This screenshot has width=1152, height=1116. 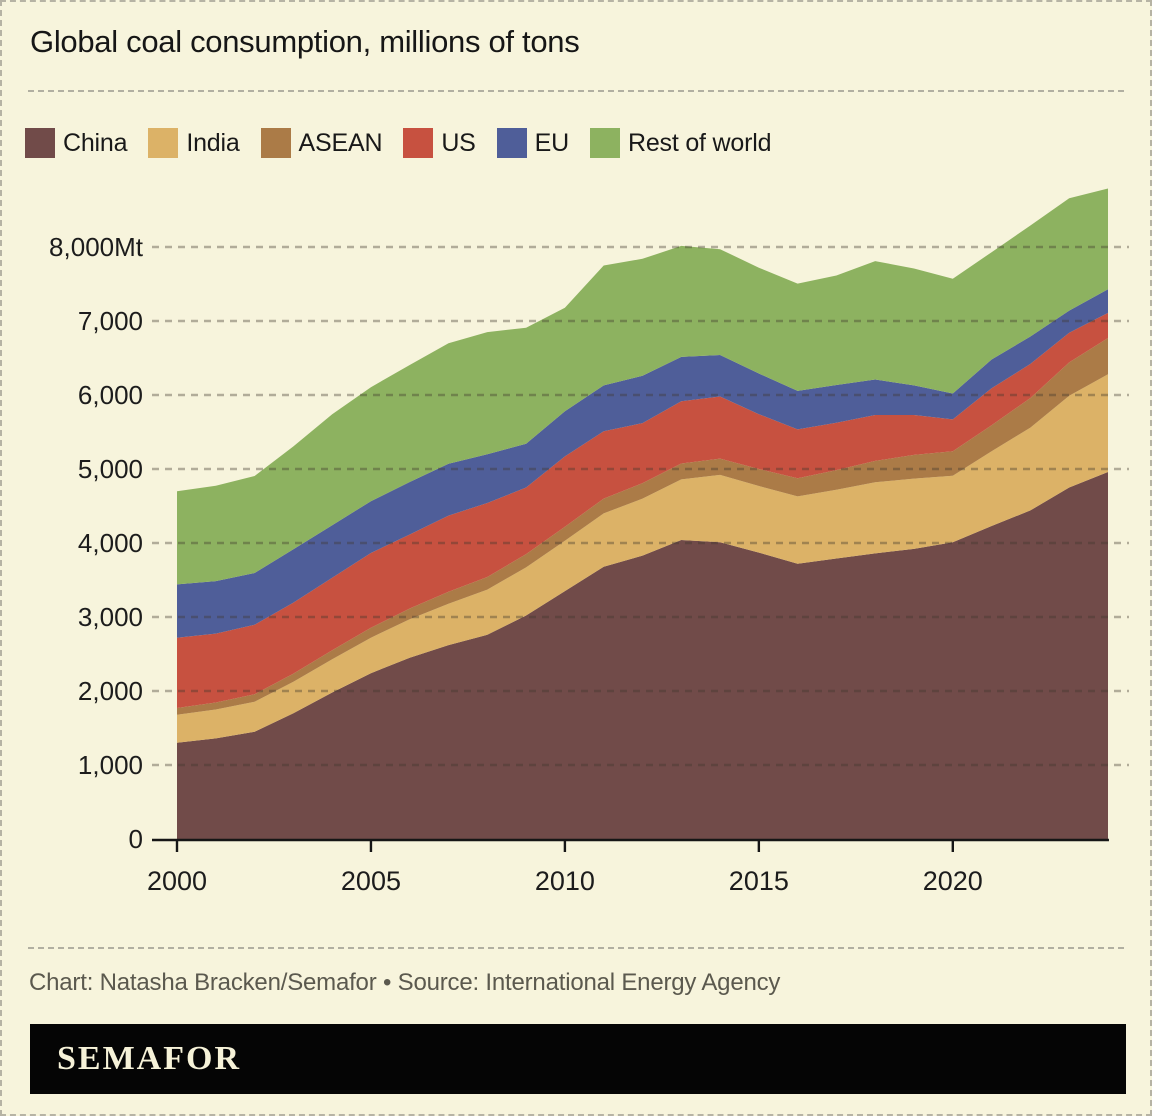 I want to click on legend-label-us: US, so click(x=458, y=142).